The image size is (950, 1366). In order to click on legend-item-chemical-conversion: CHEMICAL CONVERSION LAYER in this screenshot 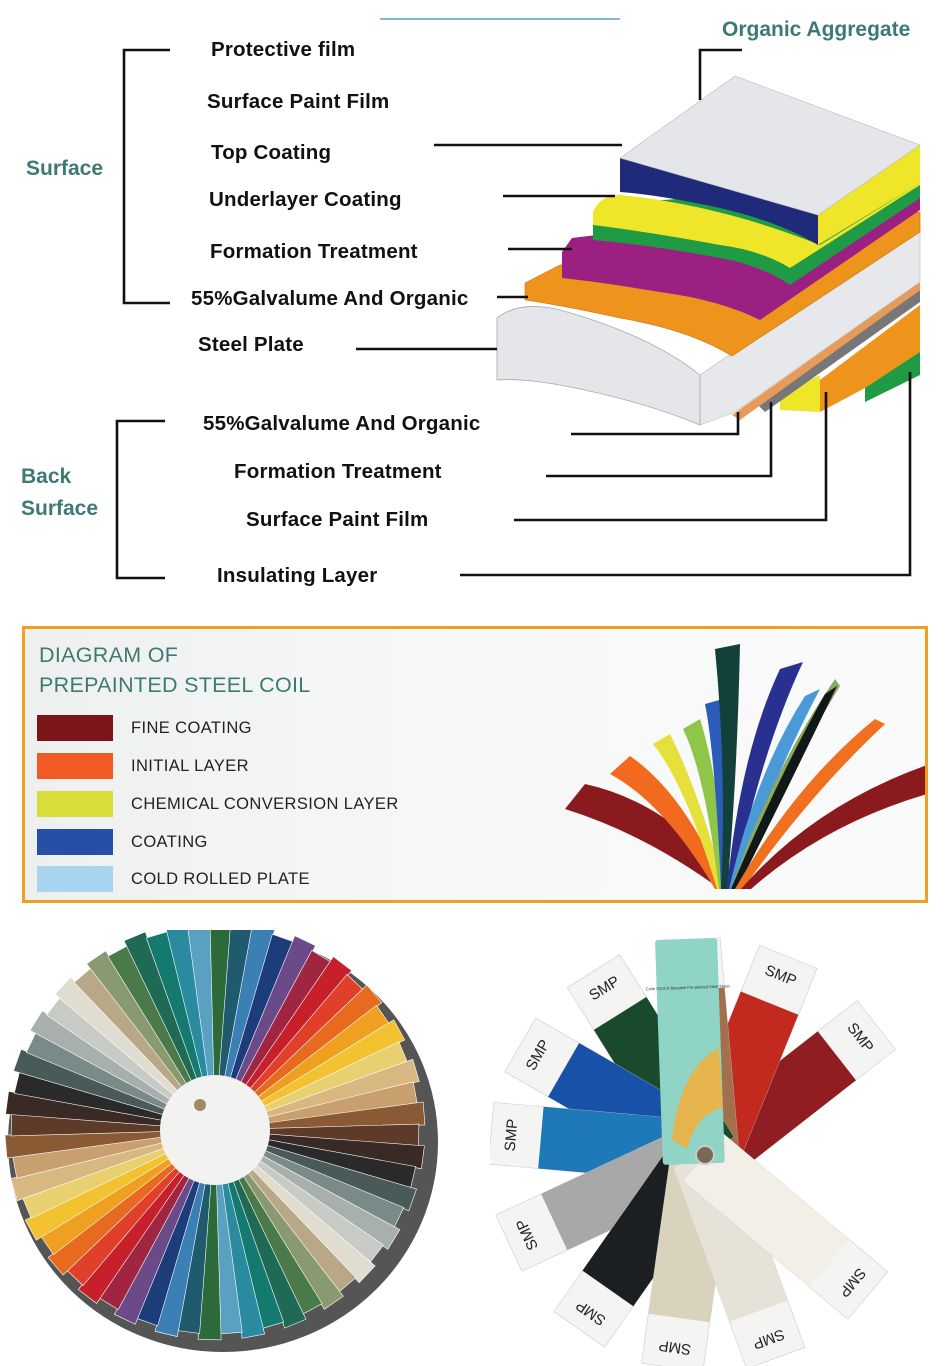, I will do `click(218, 804)`.